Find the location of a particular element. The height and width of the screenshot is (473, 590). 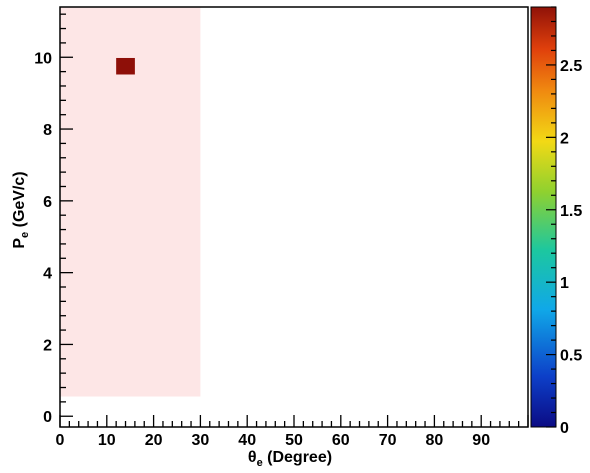

x-tick-label: 0 is located at coordinates (60, 440).